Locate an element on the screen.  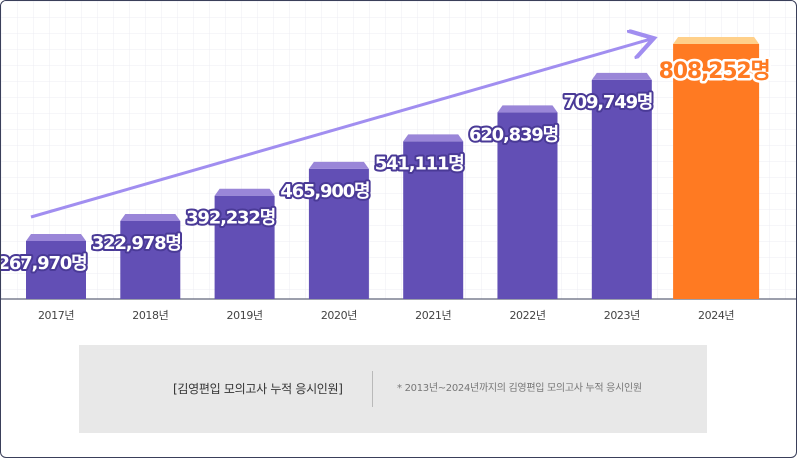
category-label: 2024년 is located at coordinates (716, 315).